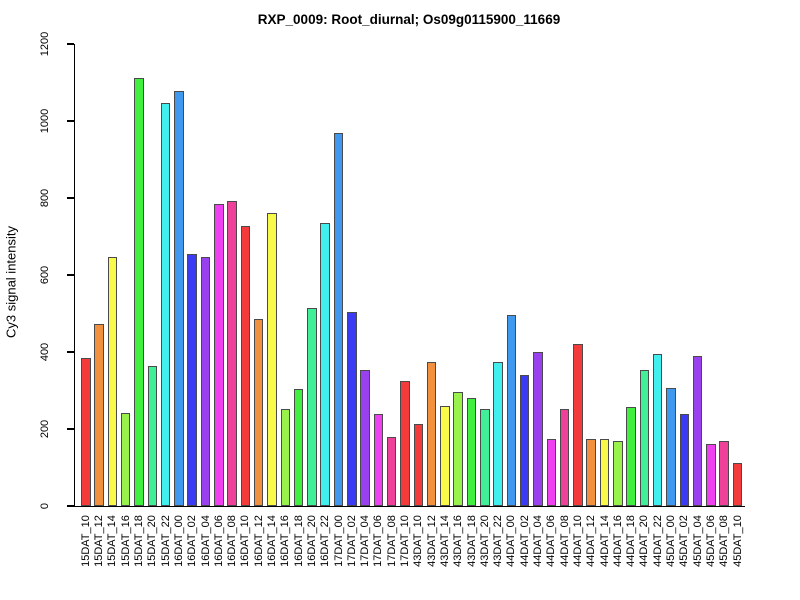 The height and width of the screenshot is (600, 800). I want to click on y-tick-label: 0, so click(45, 506).